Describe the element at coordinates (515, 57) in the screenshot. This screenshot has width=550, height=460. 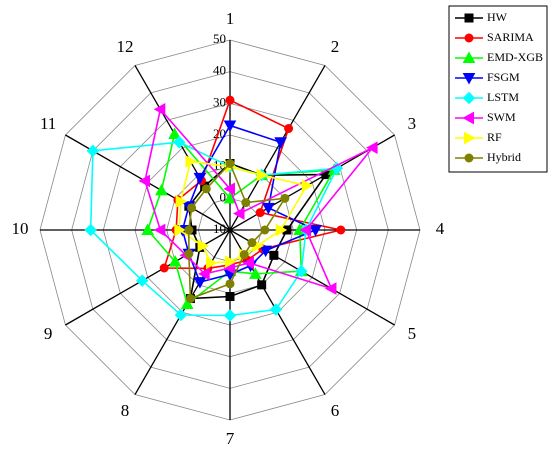
I see `legend-label: EMD-XGB` at that location.